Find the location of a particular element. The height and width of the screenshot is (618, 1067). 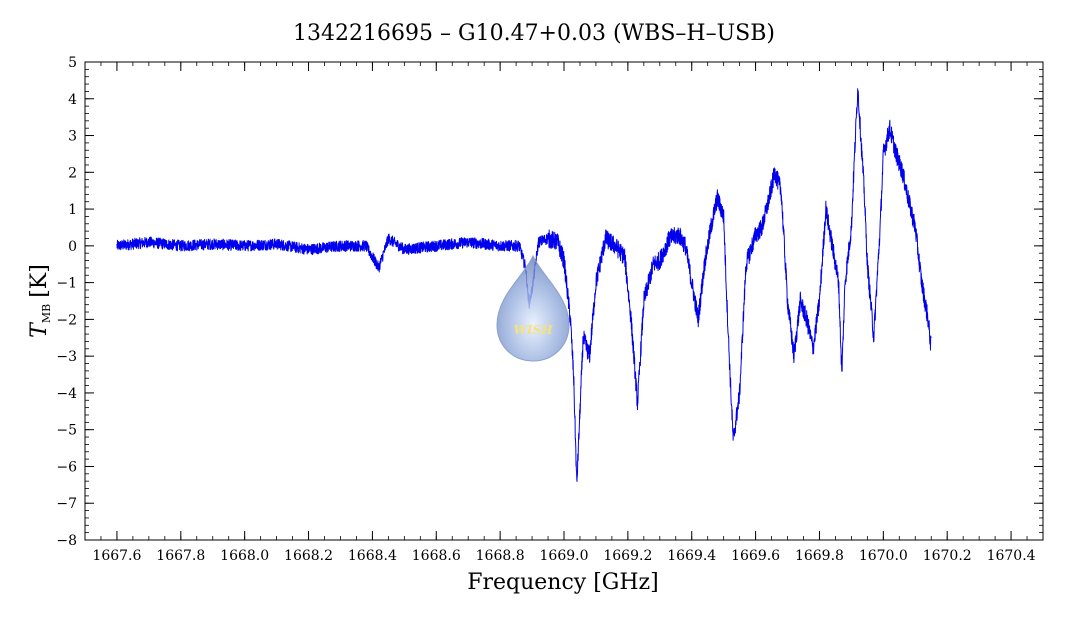

x-tick-label: 1669.6 is located at coordinates (755, 556).